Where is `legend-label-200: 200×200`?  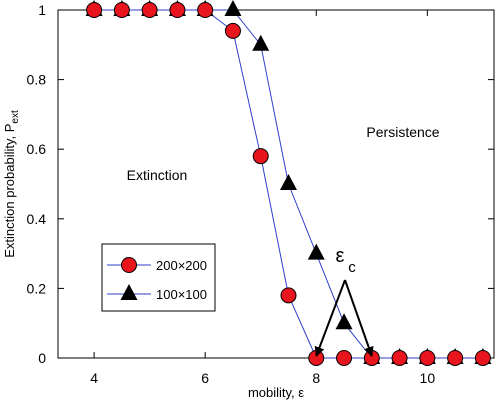 legend-label-200: 200×200 is located at coordinates (181, 265).